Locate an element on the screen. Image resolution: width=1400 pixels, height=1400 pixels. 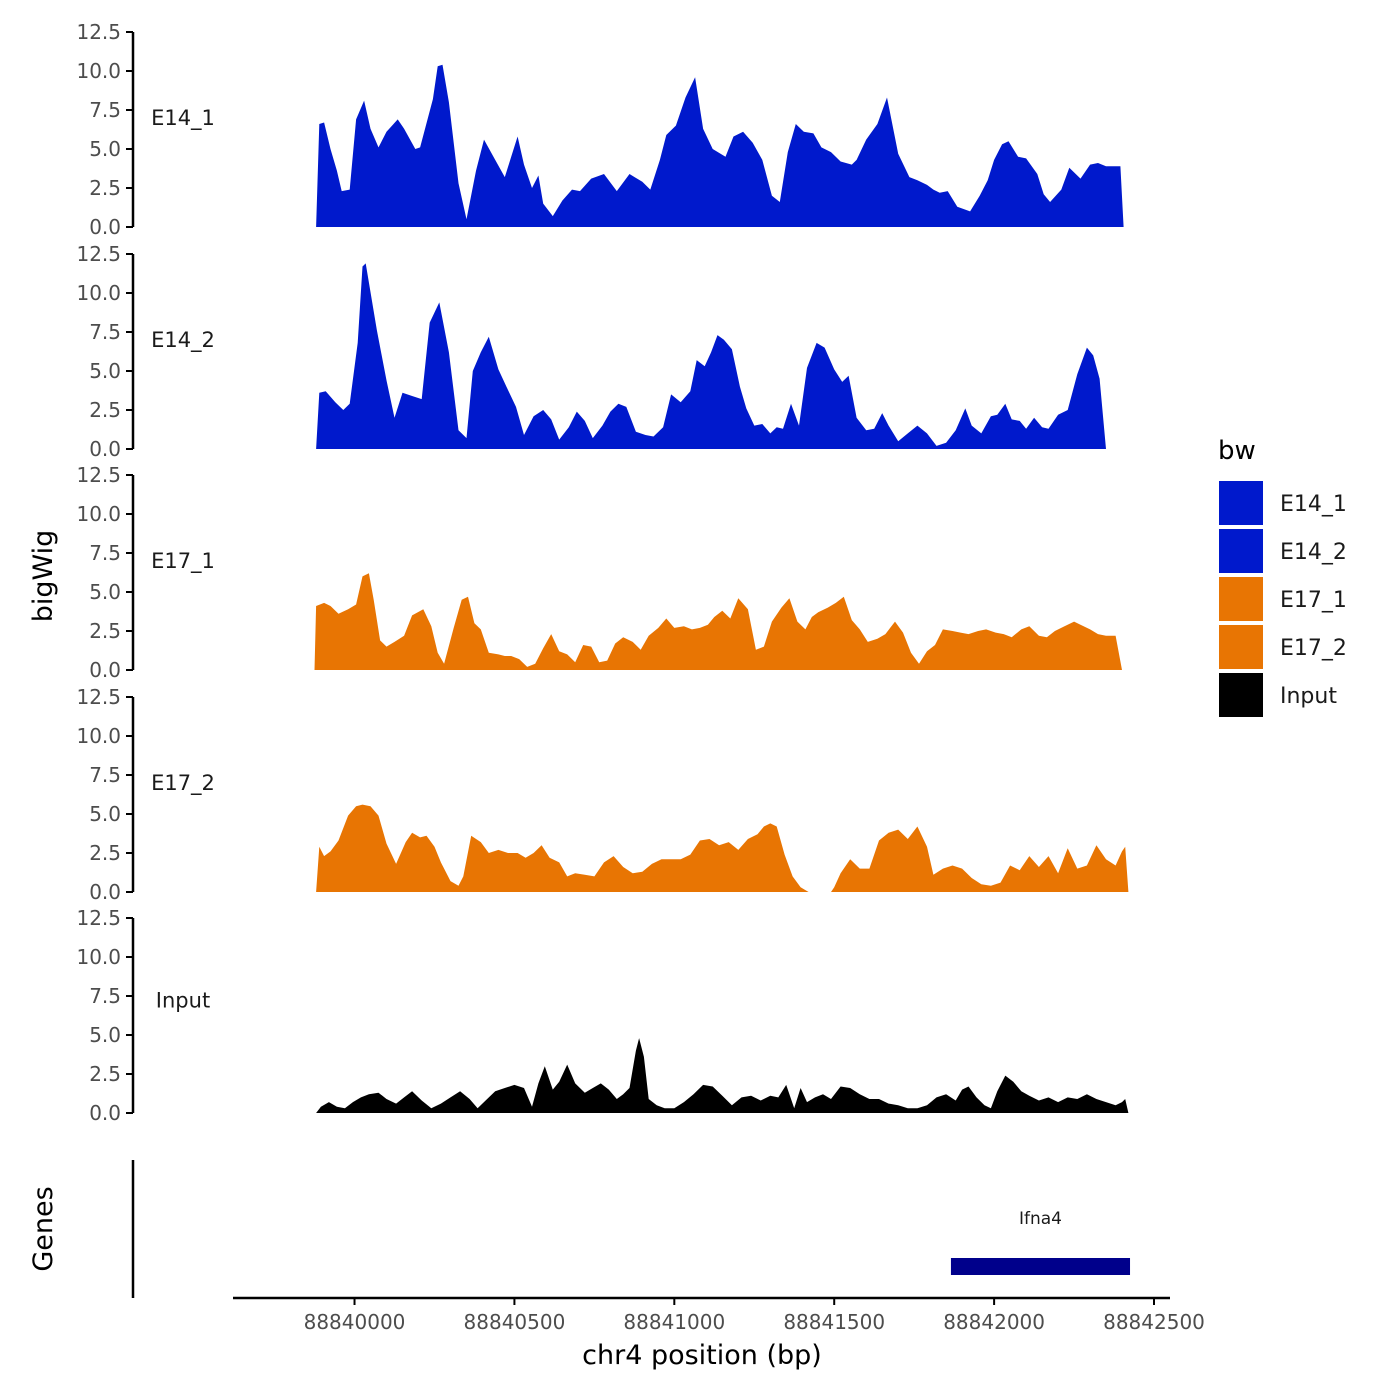
x-axis-title: chr4 position (bp) is located at coordinates (702, 1355).